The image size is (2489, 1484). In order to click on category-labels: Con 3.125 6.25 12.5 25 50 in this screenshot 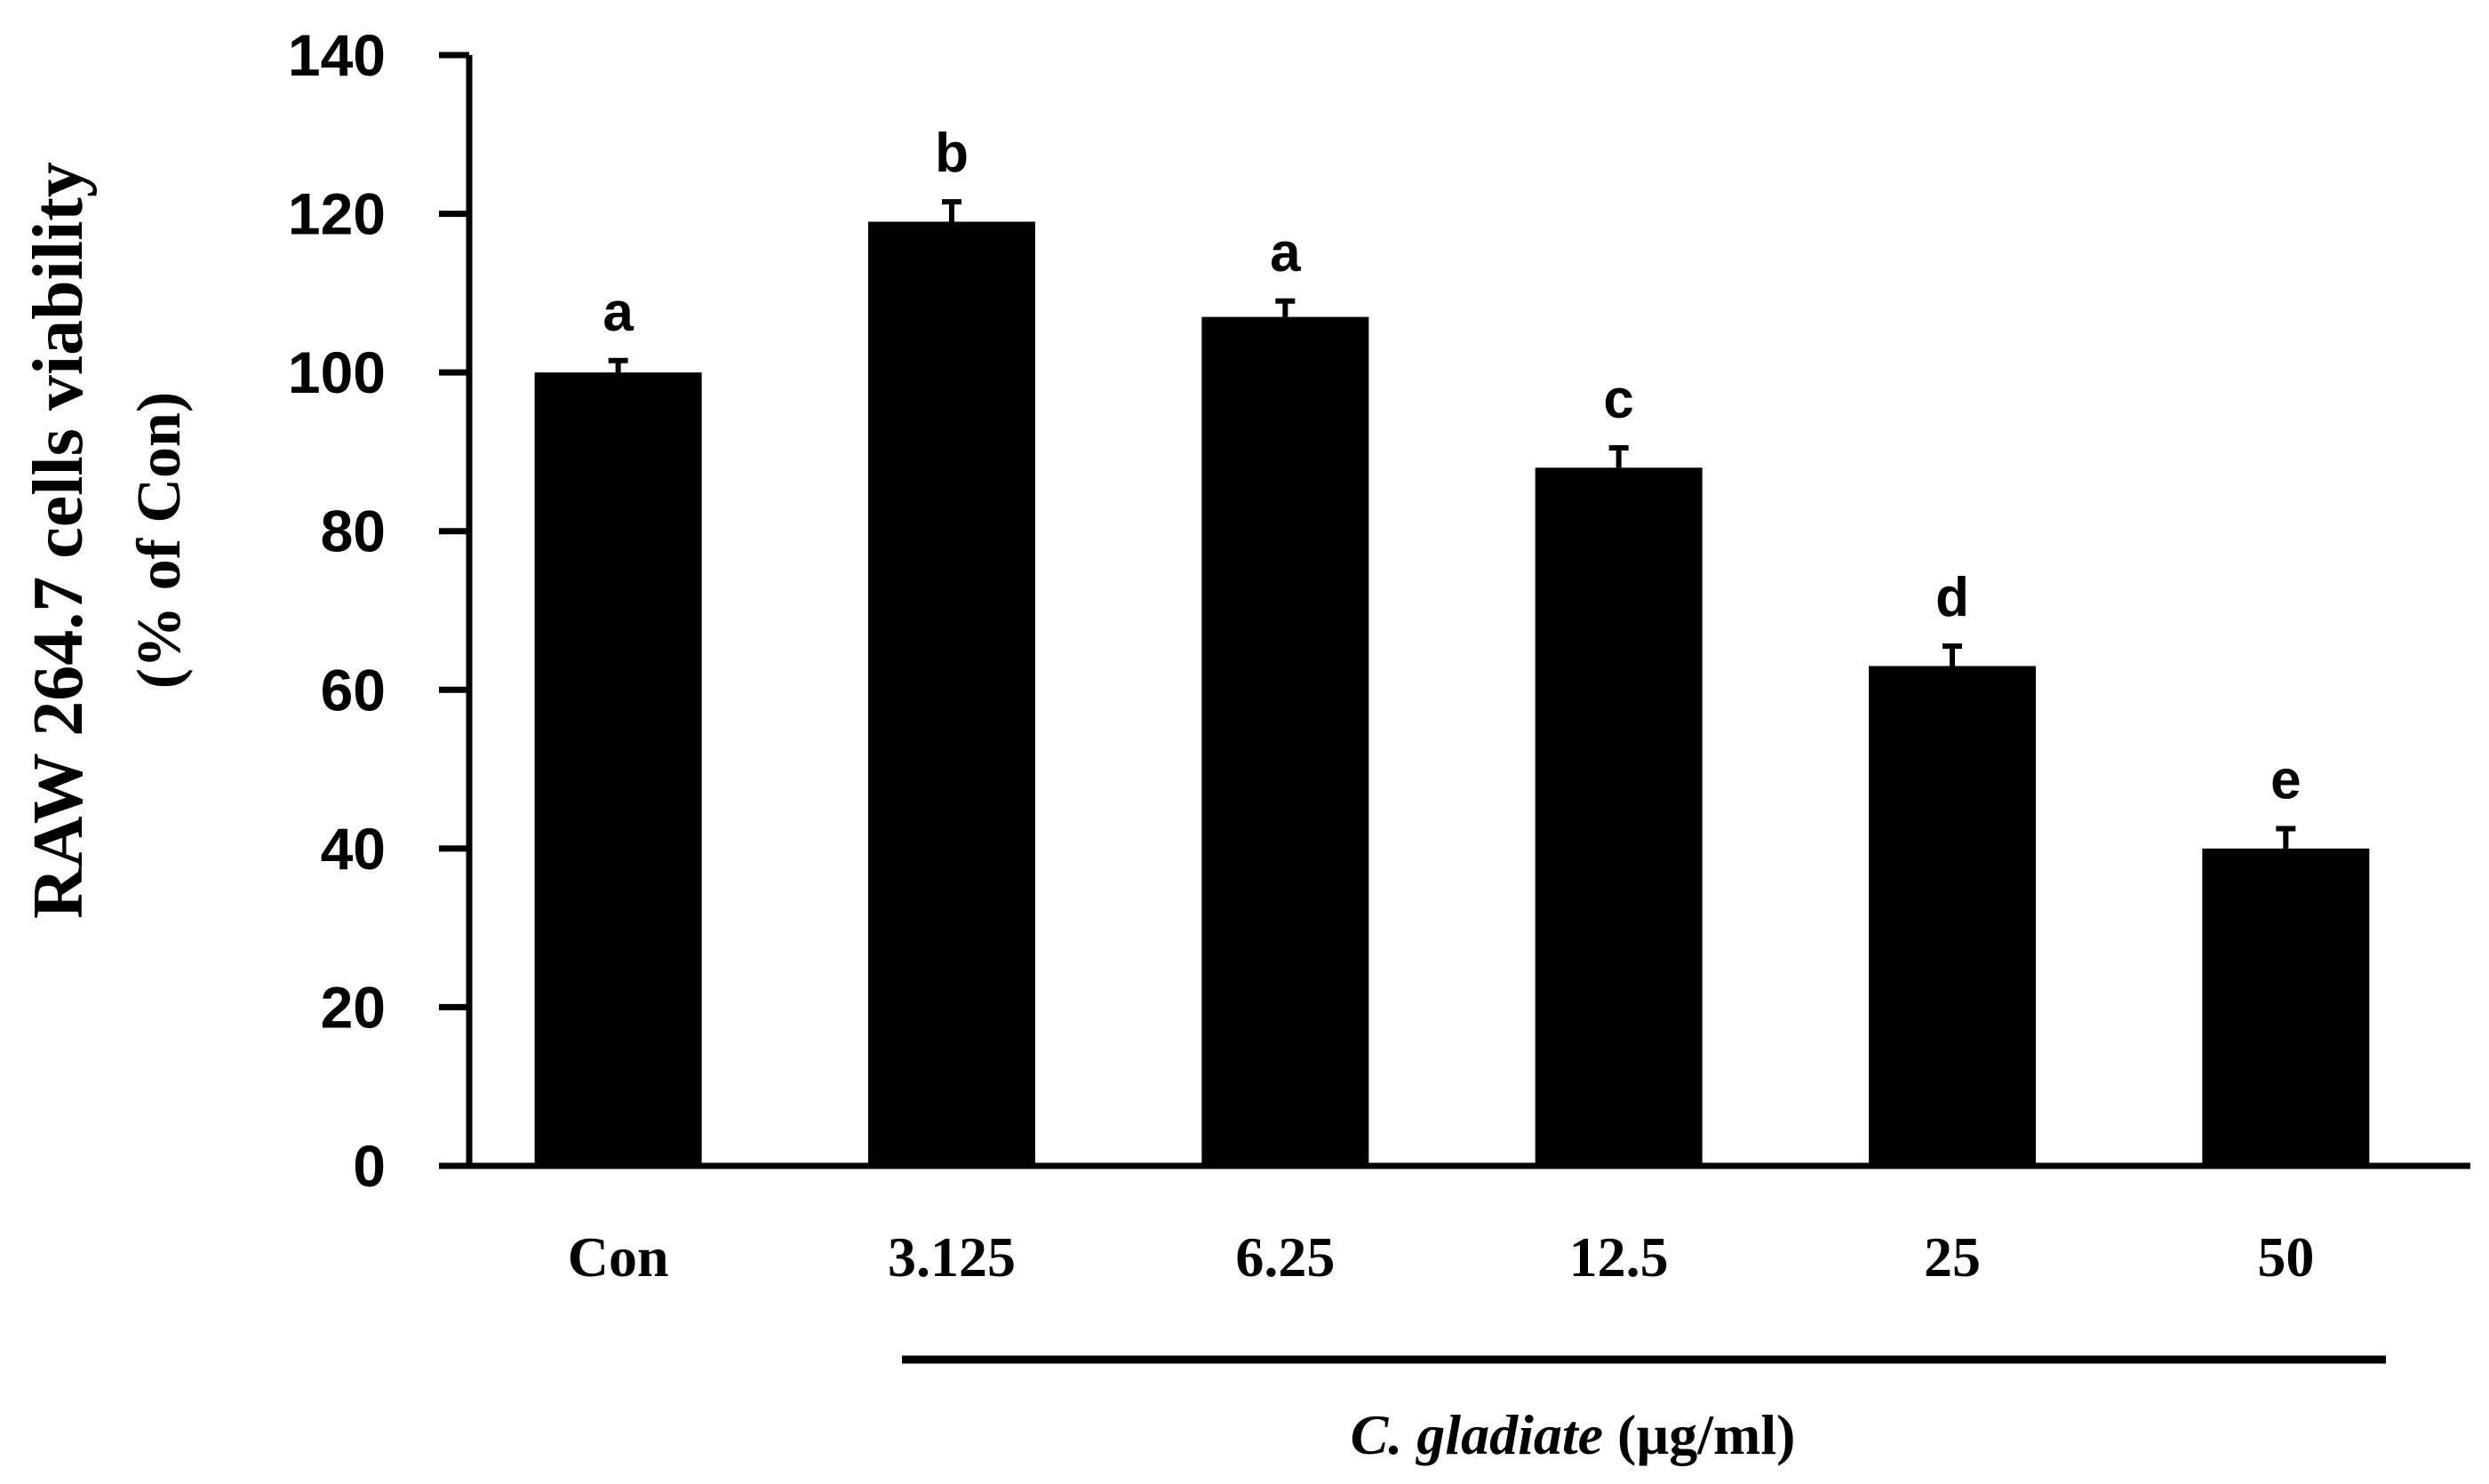, I will do `click(1441, 1257)`.